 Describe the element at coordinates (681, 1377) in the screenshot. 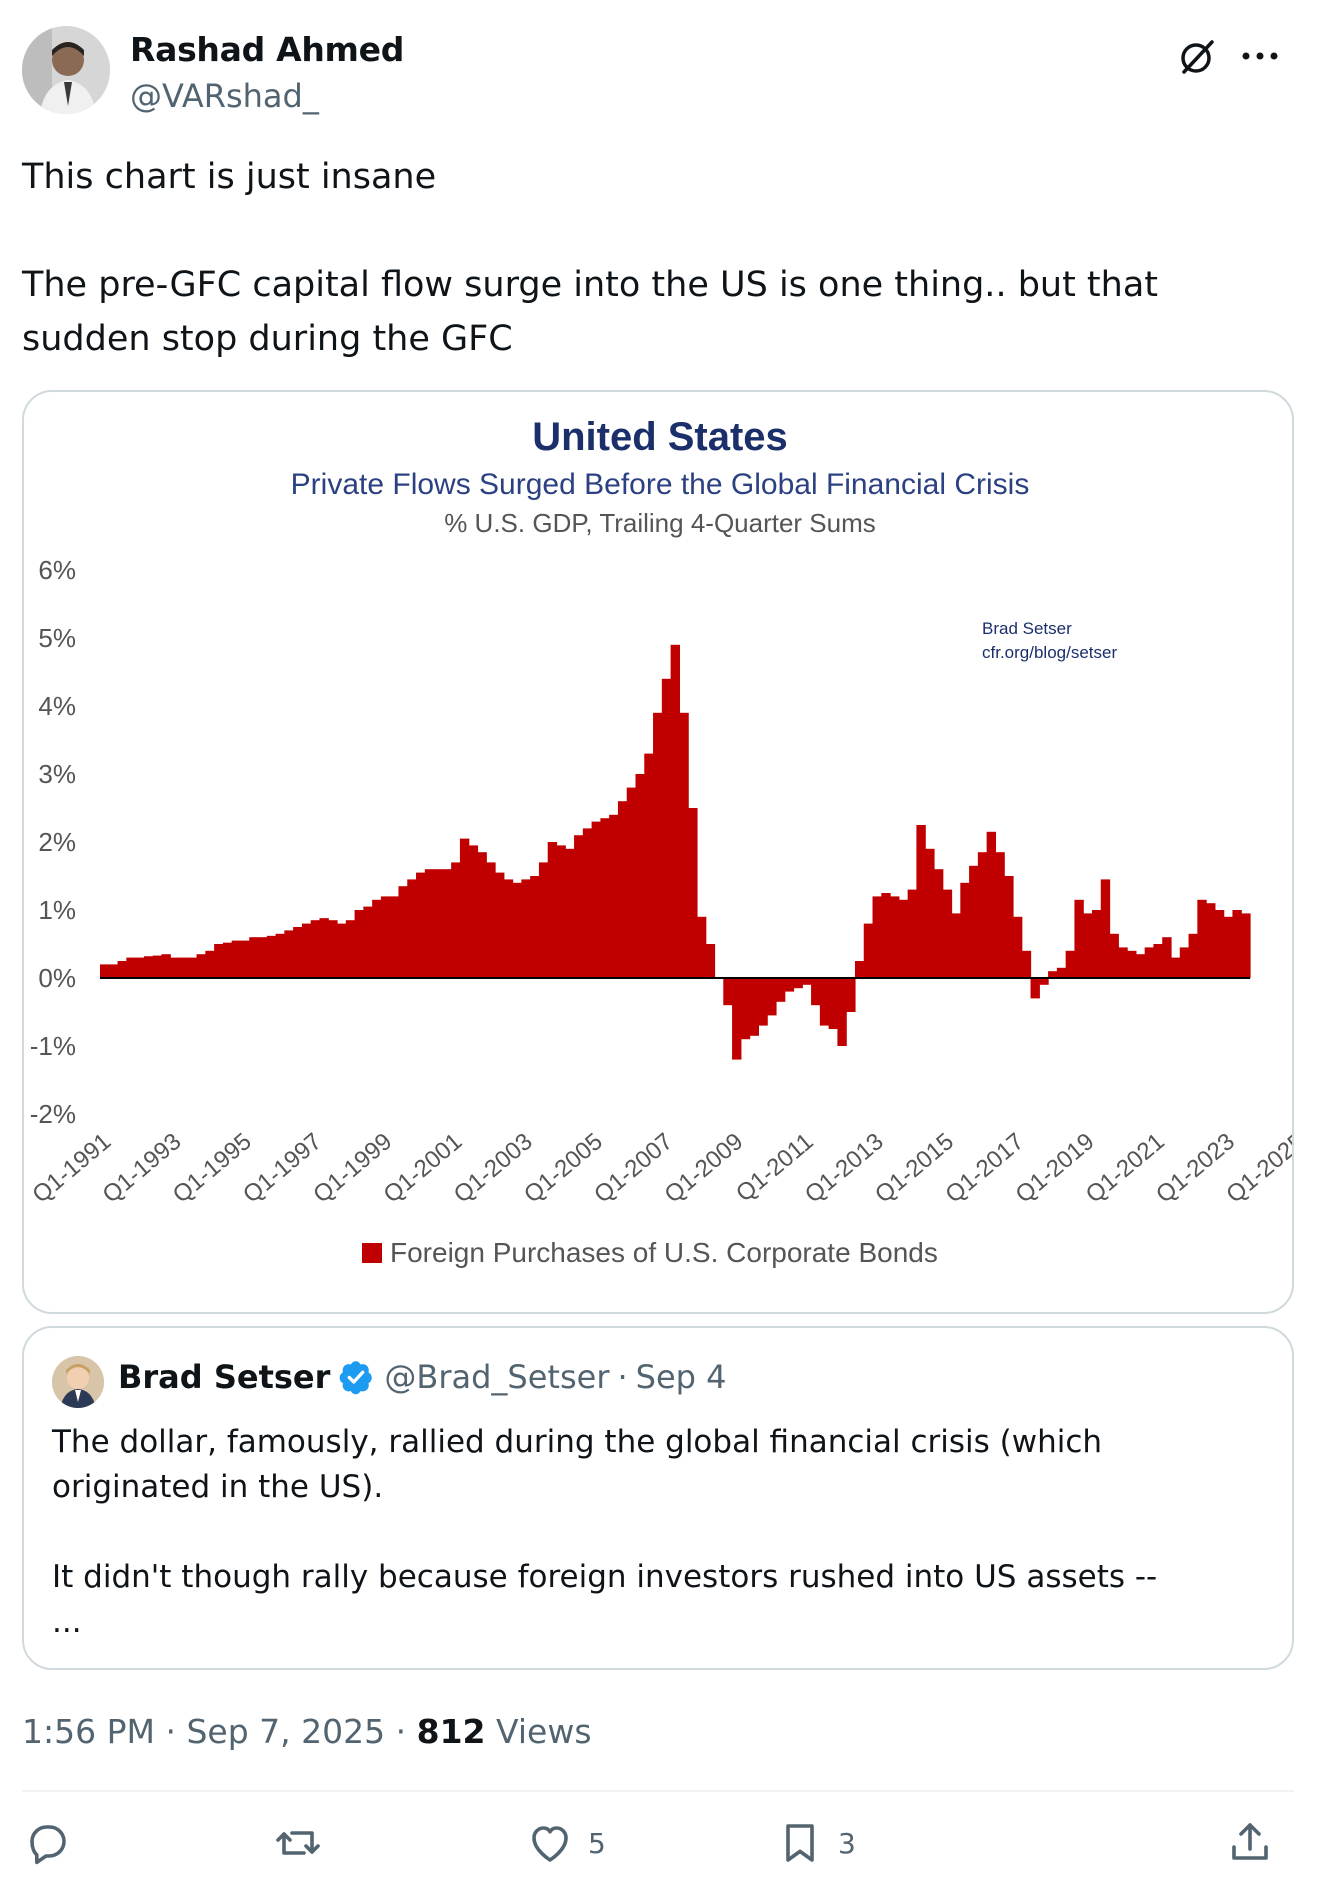

I see `quote-date: Sep 4` at that location.